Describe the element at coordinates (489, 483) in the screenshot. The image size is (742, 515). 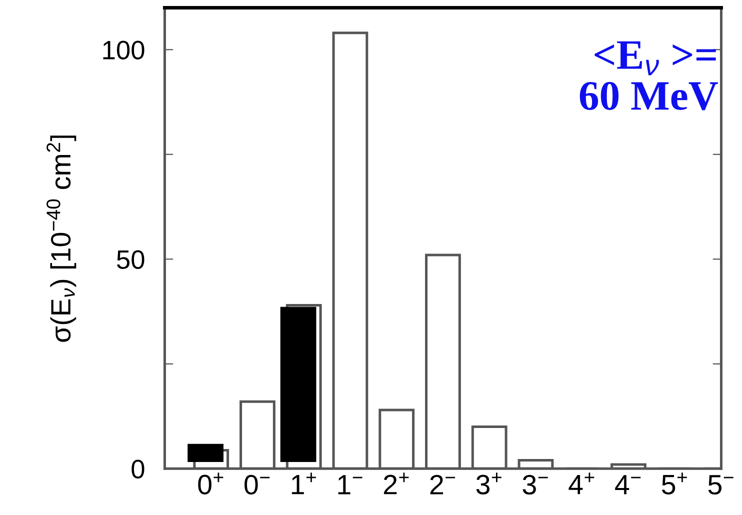
I see `x-tick-label: 3$^{+}$` at that location.